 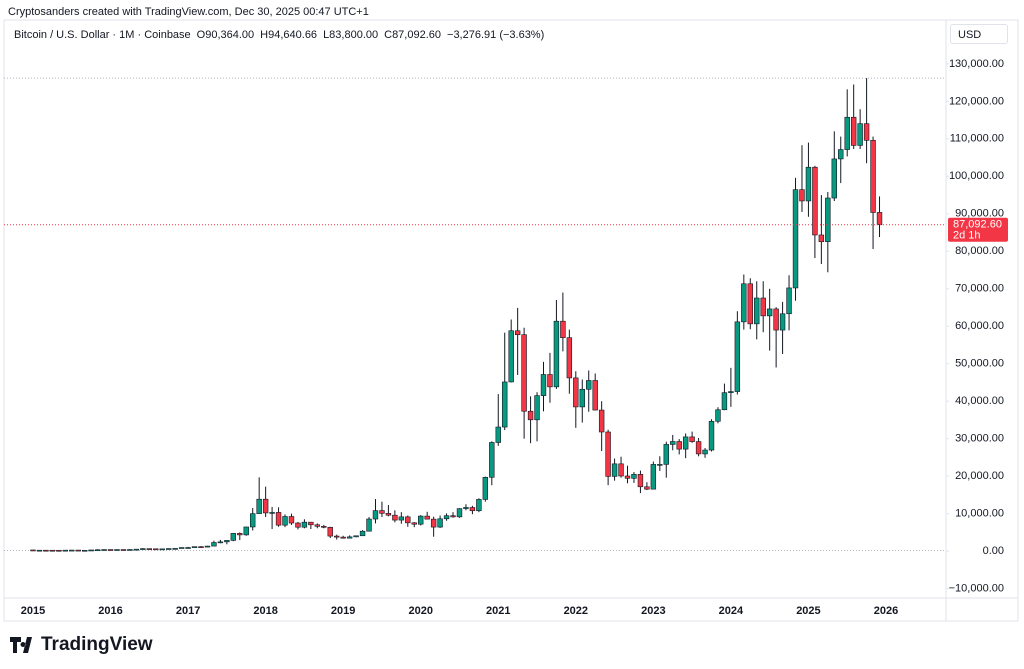 I want to click on x-tick-label: 2019, so click(x=343, y=611).